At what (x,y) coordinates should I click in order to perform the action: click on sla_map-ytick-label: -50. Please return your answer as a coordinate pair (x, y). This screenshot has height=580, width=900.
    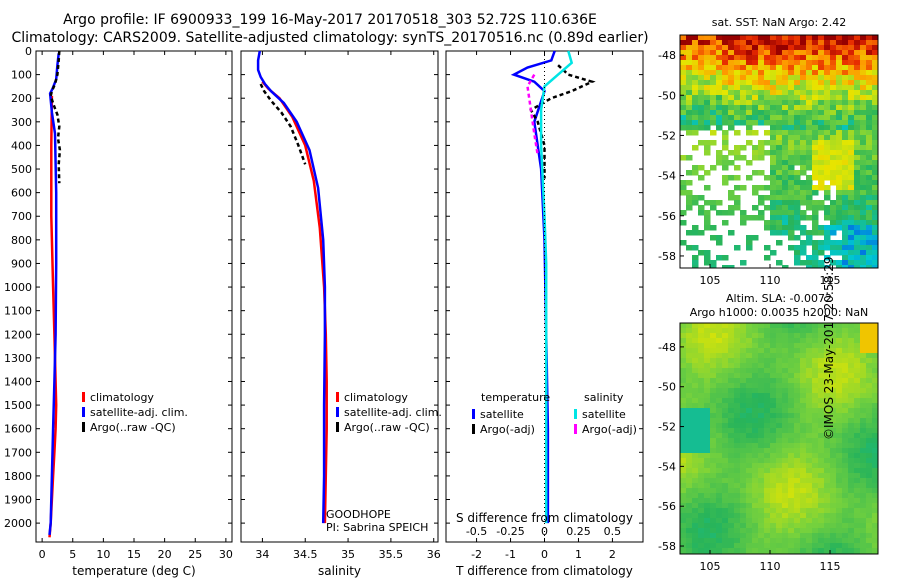
    Looking at the image, I should click on (667, 387).